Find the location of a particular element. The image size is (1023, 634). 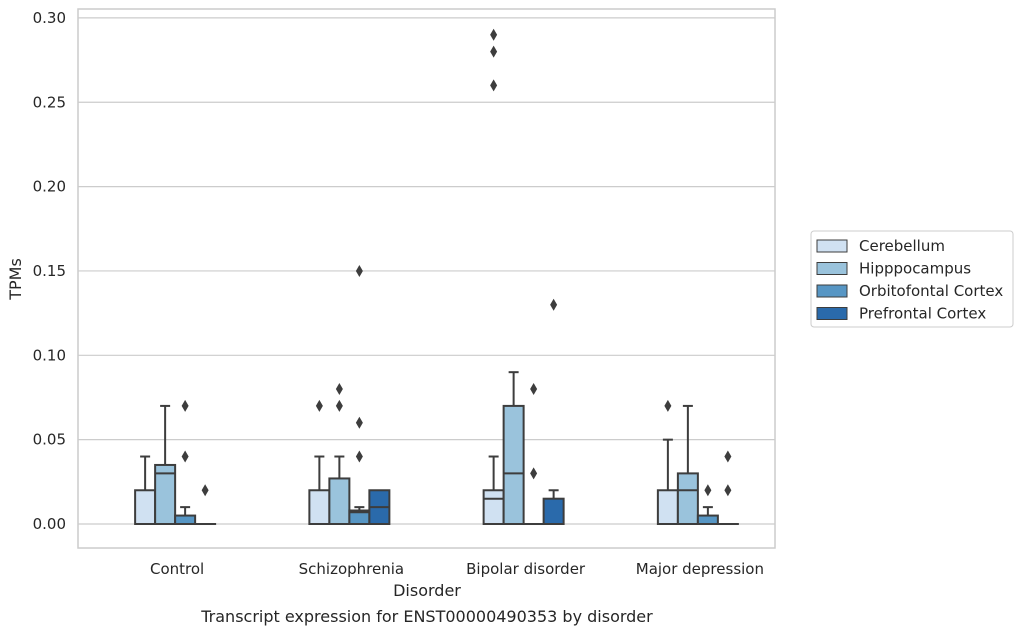

y-tick-label: 0.15 is located at coordinates (49, 271).